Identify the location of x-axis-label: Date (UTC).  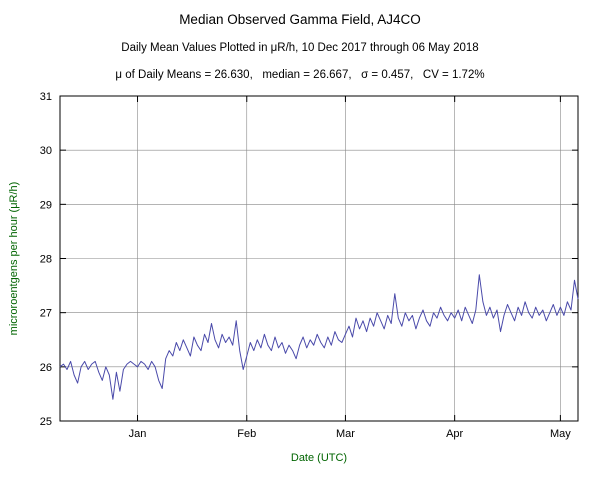
(319, 458).